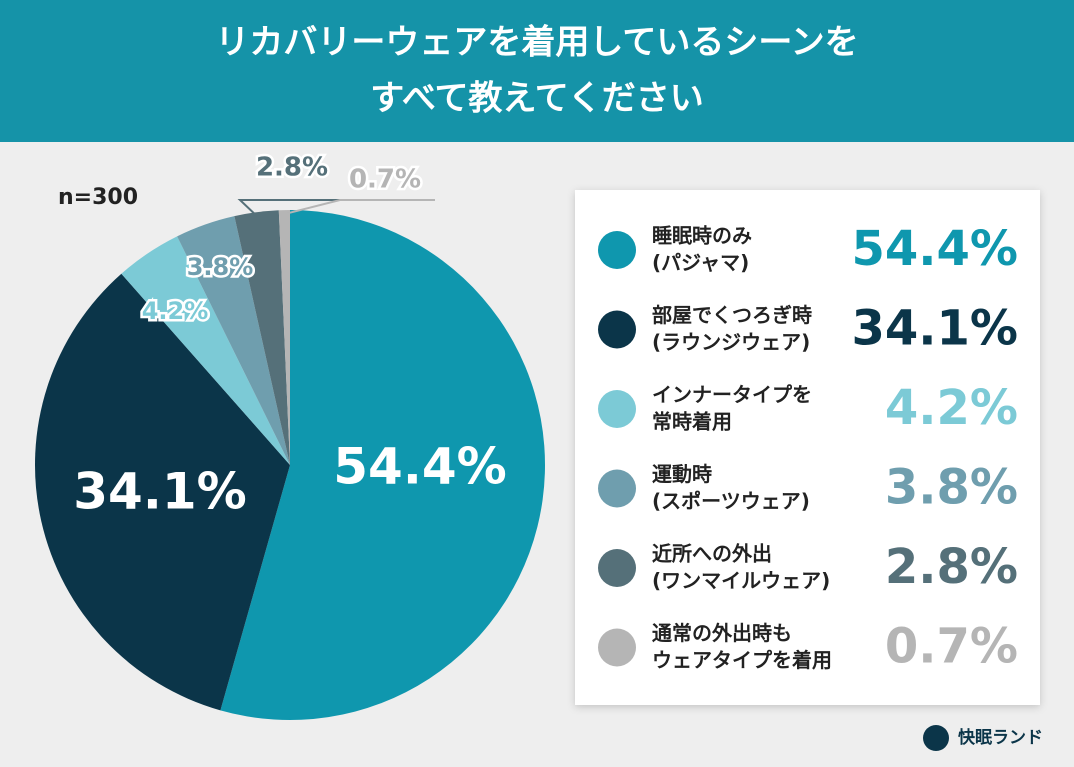 The width and height of the screenshot is (1074, 767). Describe the element at coordinates (934, 329) in the screenshot. I see `legend-value: 34.1%` at that location.